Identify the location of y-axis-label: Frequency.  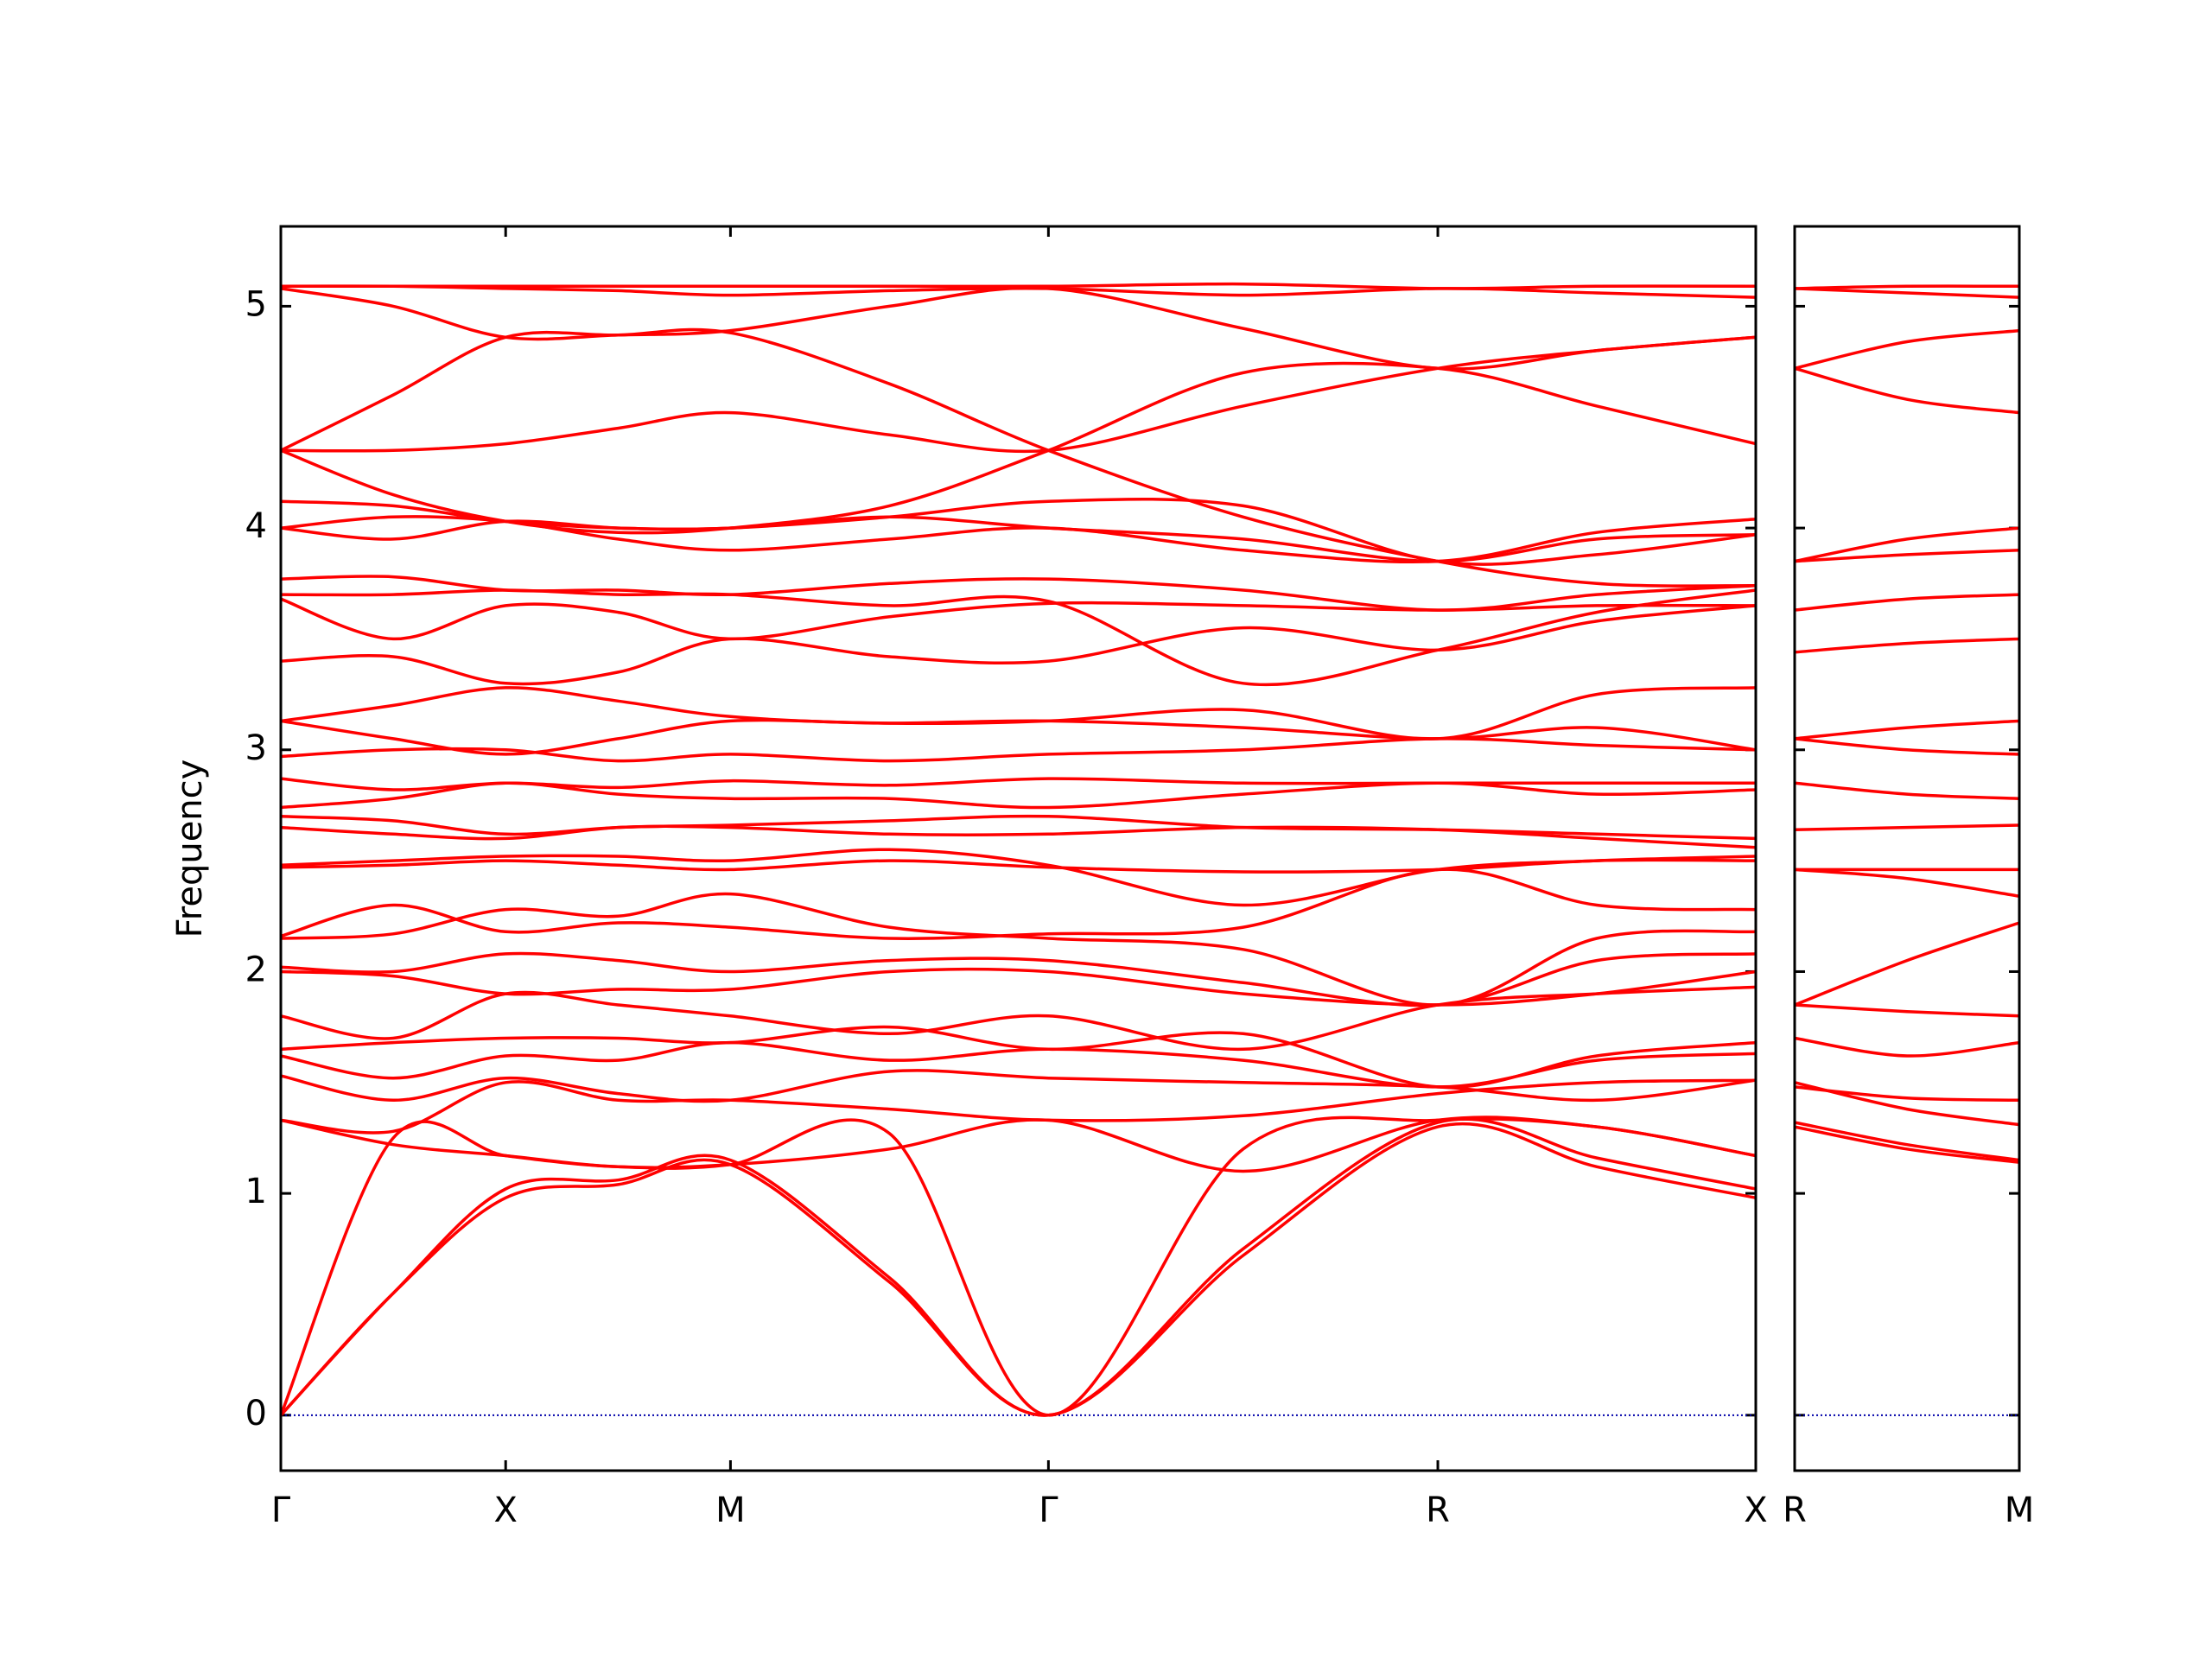
(190, 849).